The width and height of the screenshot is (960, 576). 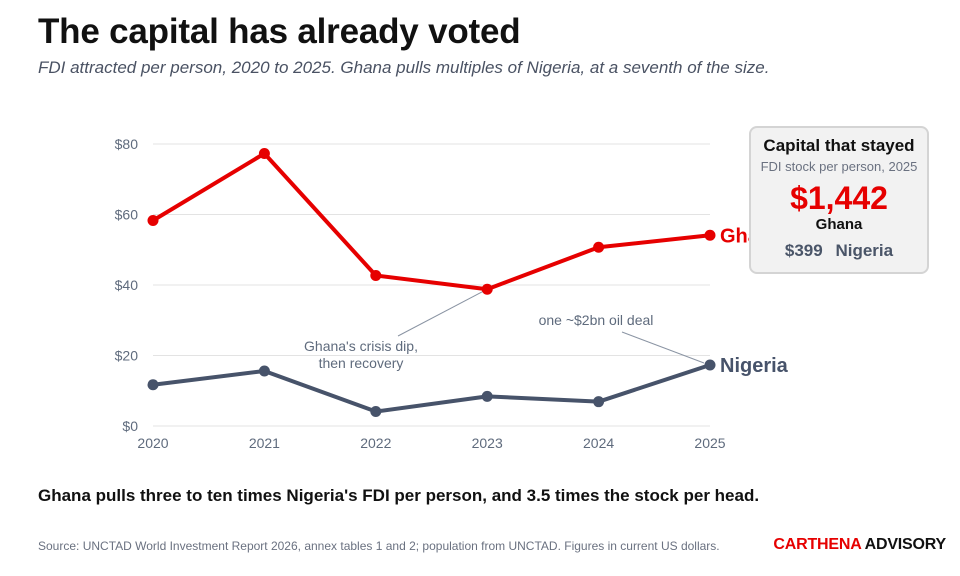 What do you see at coordinates (361, 354) in the screenshot?
I see `annotation-ghana-dip: Ghana's crisis dip, then recovery` at bounding box center [361, 354].